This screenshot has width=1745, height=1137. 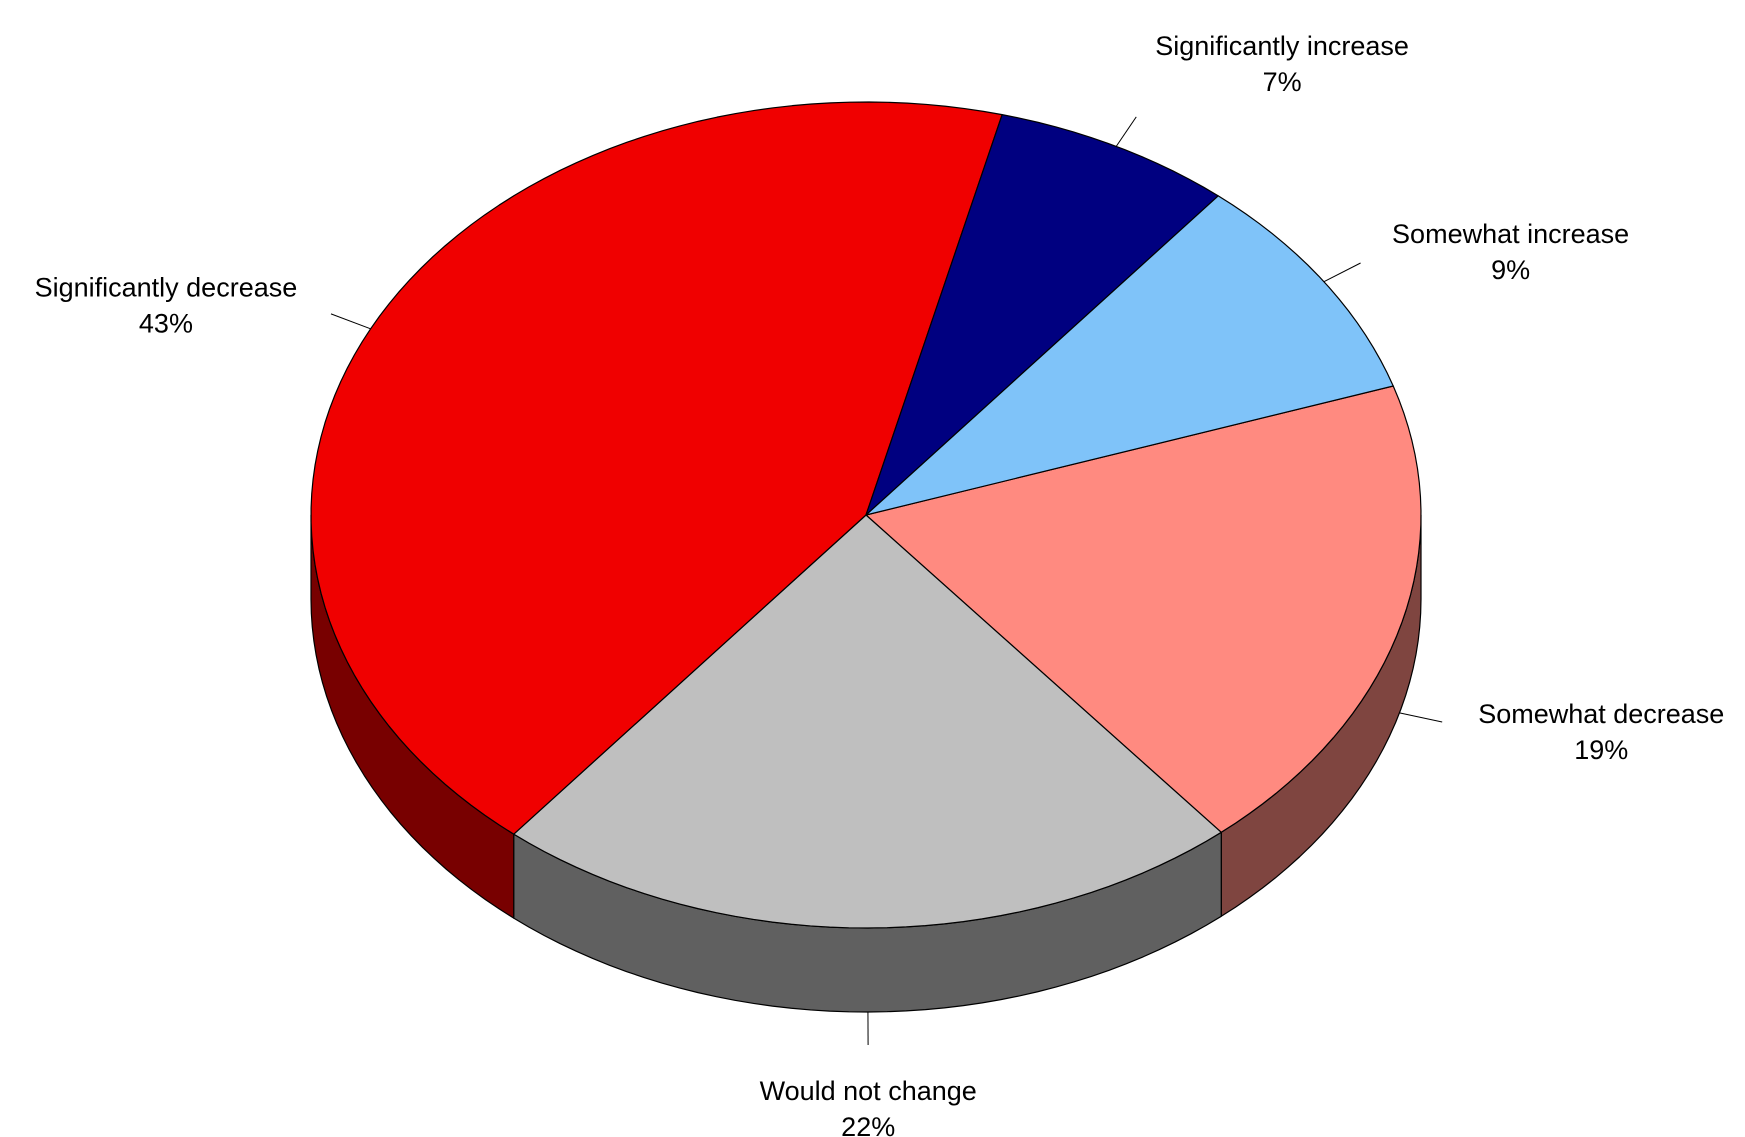 I want to click on slice-value-significantly-decrease: 43%, so click(x=166, y=324).